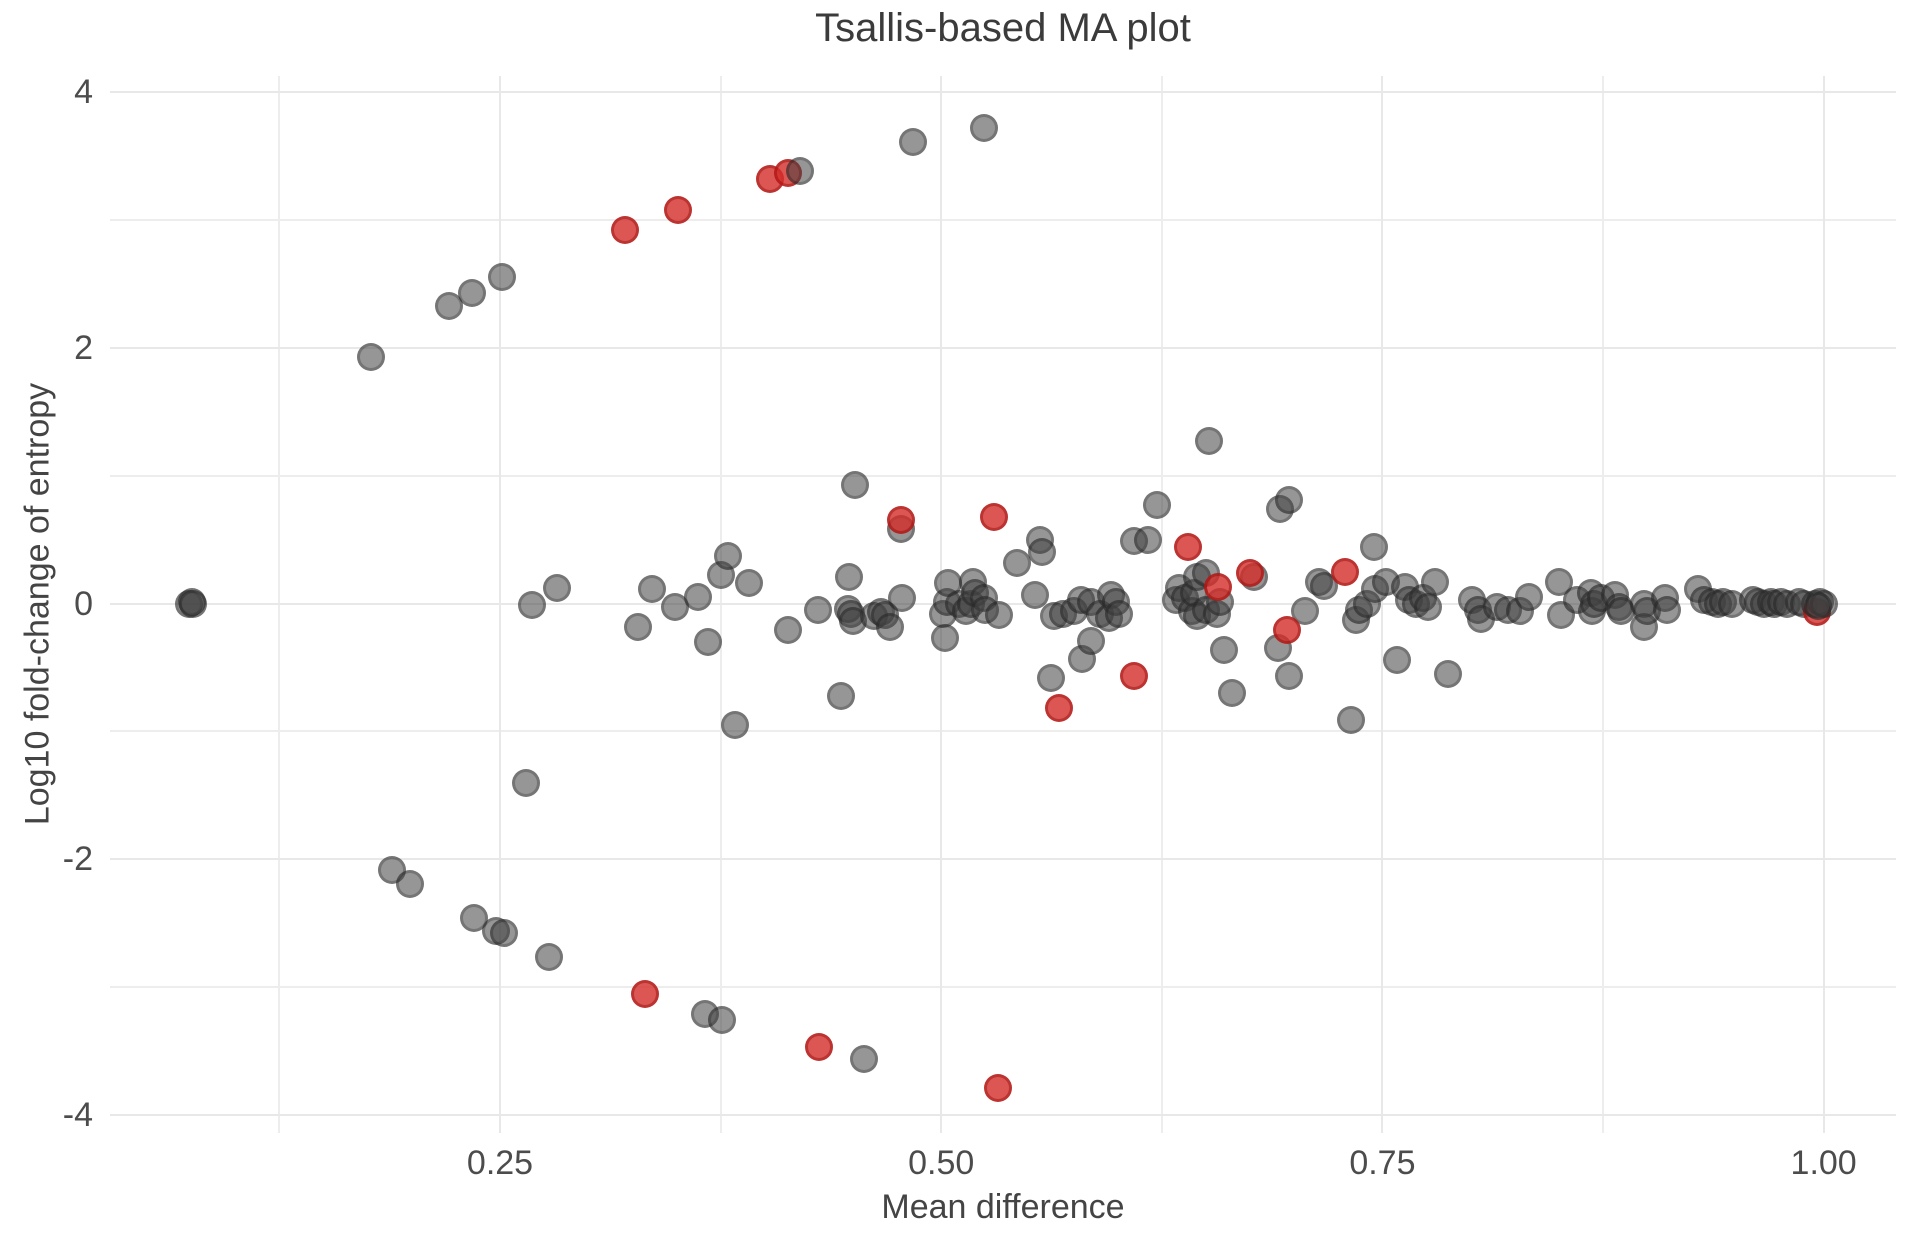  What do you see at coordinates (83, 603) in the screenshot?
I see `y-tick-label: 0` at bounding box center [83, 603].